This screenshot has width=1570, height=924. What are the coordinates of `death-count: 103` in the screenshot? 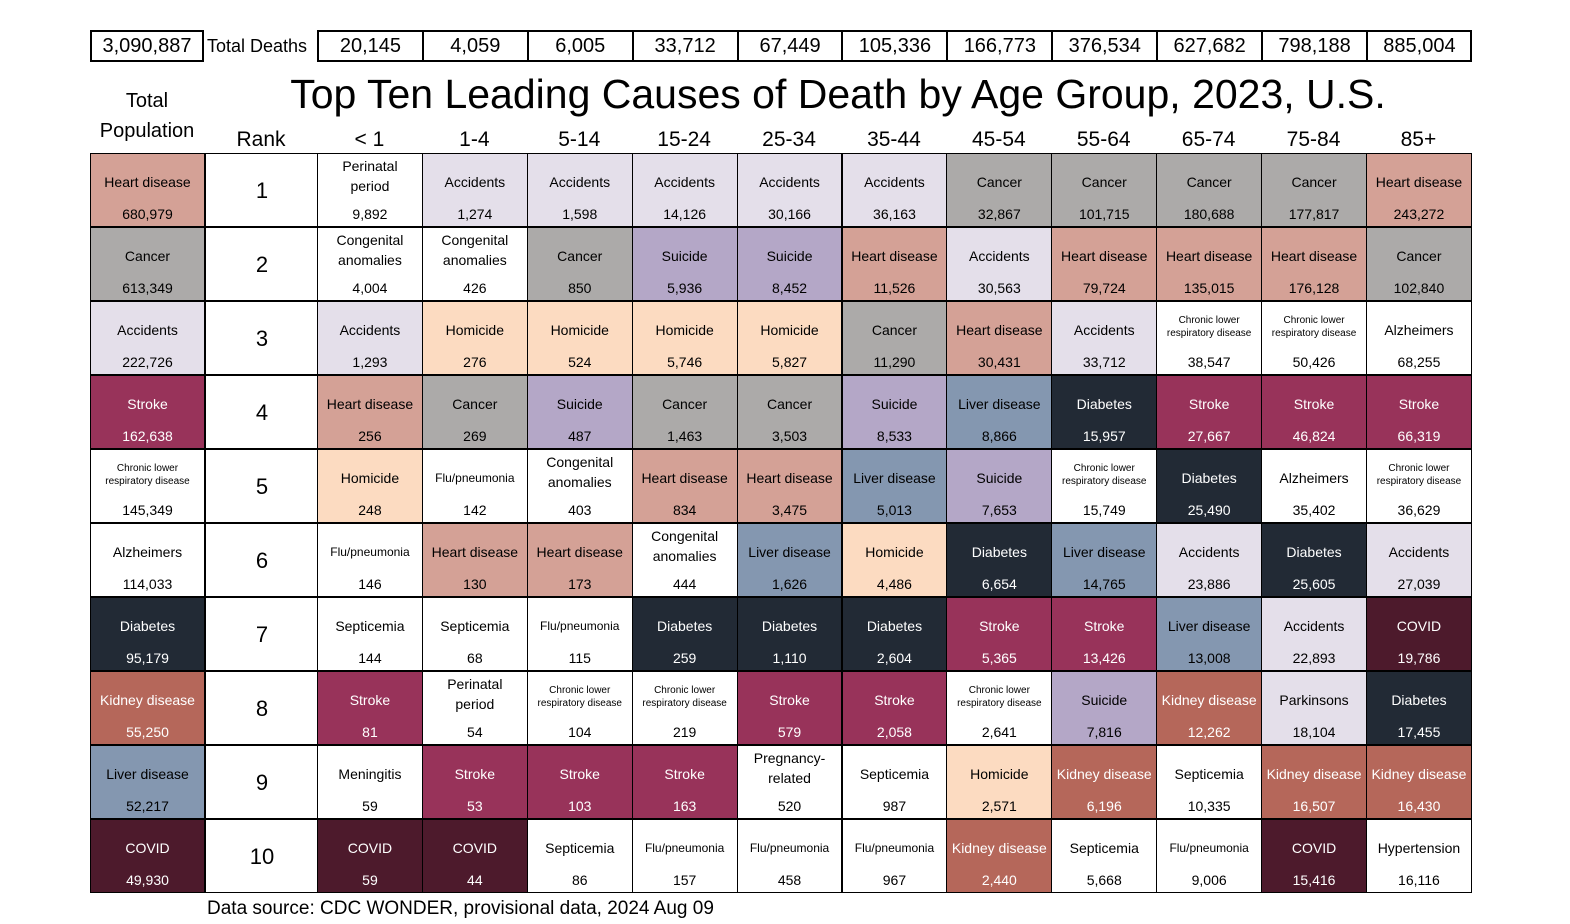 It's located at (580, 806).